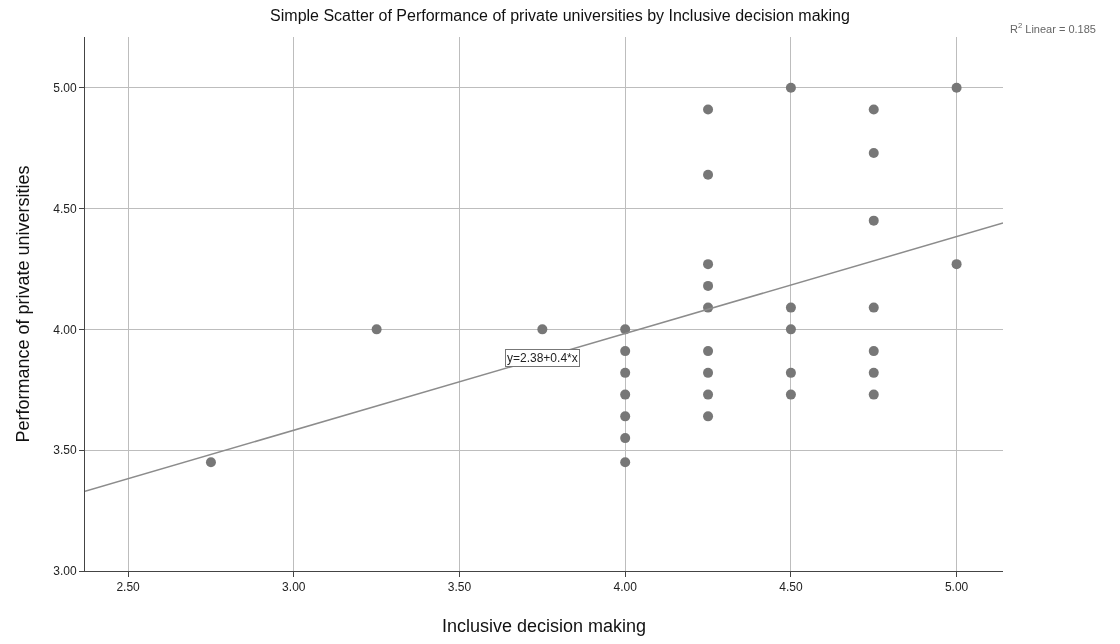 The height and width of the screenshot is (644, 1120). What do you see at coordinates (956, 587) in the screenshot?
I see `x-tick-label: 5.00` at bounding box center [956, 587].